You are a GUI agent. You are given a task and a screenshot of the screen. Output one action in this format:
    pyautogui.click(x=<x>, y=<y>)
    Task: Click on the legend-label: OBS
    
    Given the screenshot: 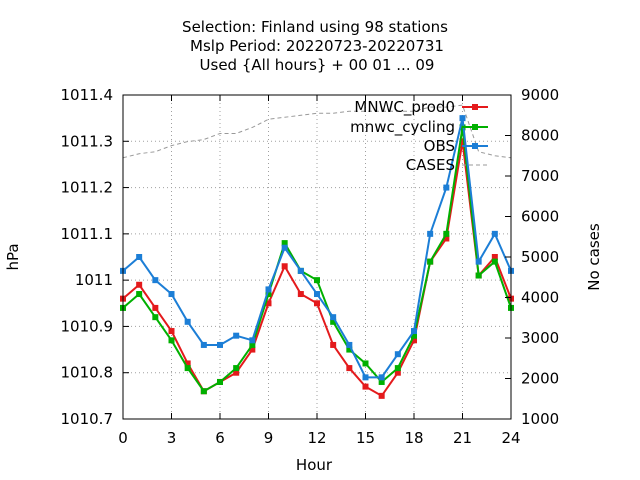 What is the action you would take?
    pyautogui.click(x=439, y=146)
    